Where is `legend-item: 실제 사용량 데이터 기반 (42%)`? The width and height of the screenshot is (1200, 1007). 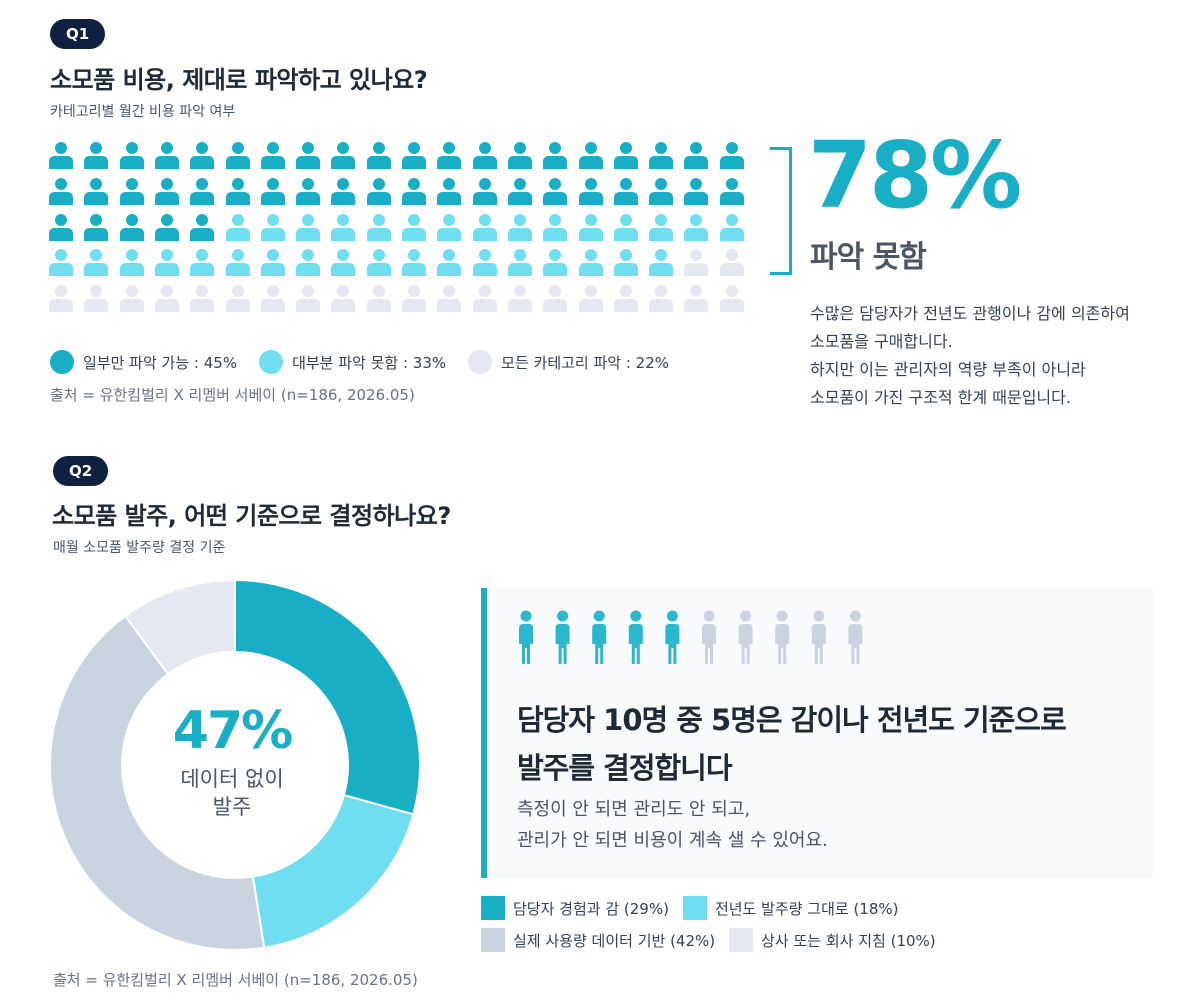
legend-item: 실제 사용량 데이터 기반 (42%) is located at coordinates (598, 940).